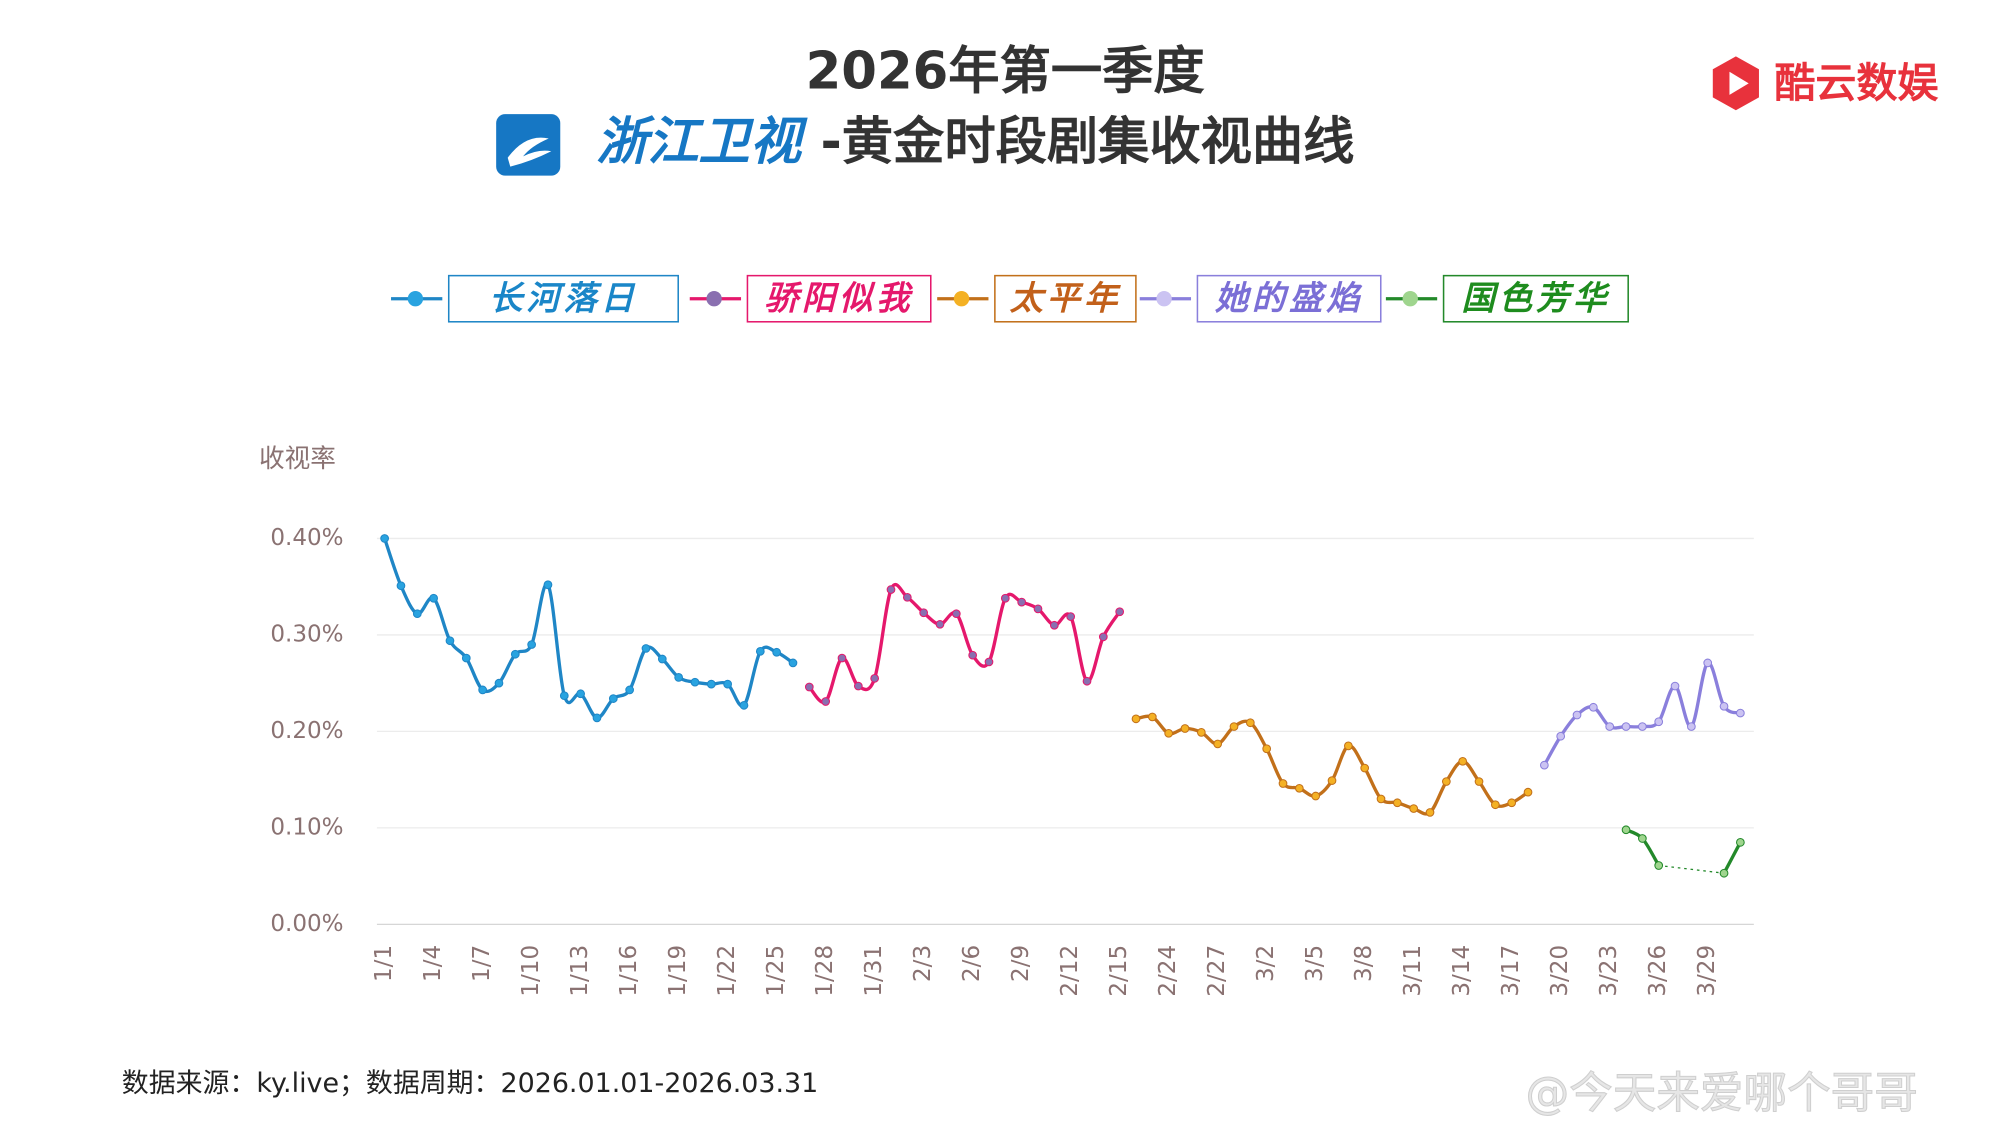  Describe the element at coordinates (1739, 83) in the screenshot. I see `brand-play` at that location.